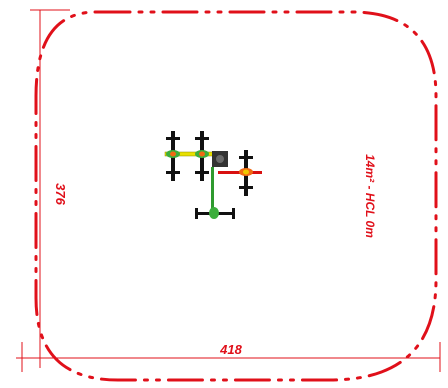  Describe the element at coordinates (213, 175) in the screenshot. I see `fitness-station-plan-icon` at that location.